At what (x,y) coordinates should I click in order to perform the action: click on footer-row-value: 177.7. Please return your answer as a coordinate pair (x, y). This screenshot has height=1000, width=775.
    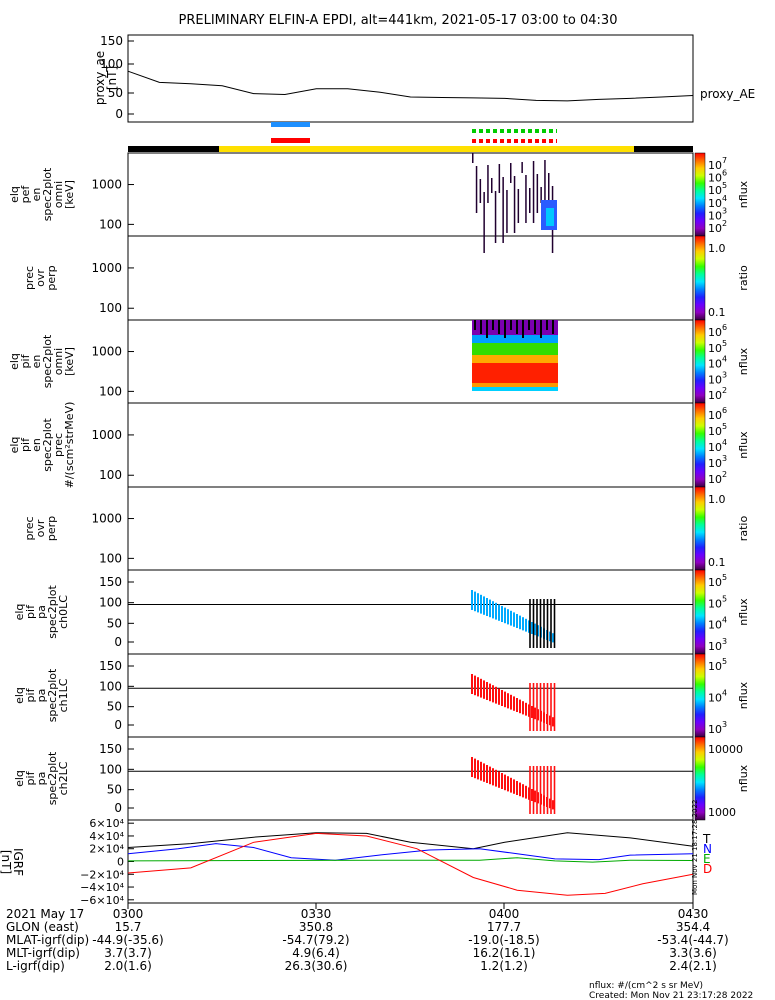
    Looking at the image, I should click on (504, 927).